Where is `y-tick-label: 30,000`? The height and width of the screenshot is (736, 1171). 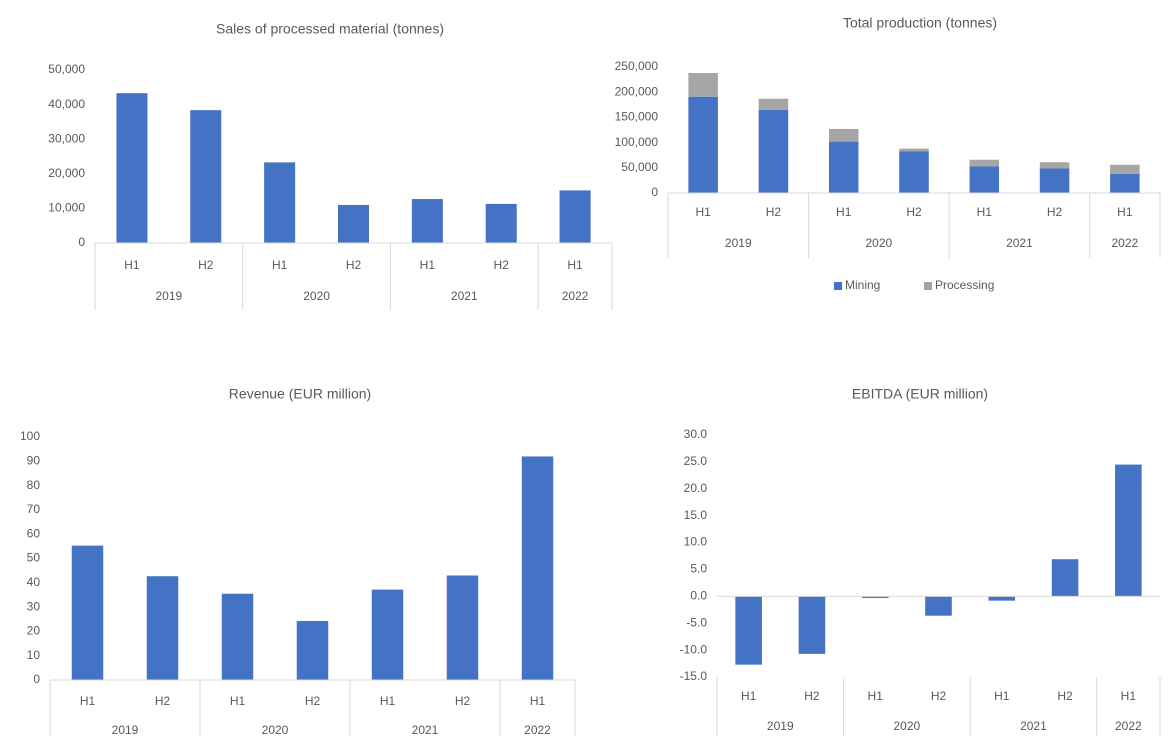
y-tick-label: 30,000 is located at coordinates (66, 138).